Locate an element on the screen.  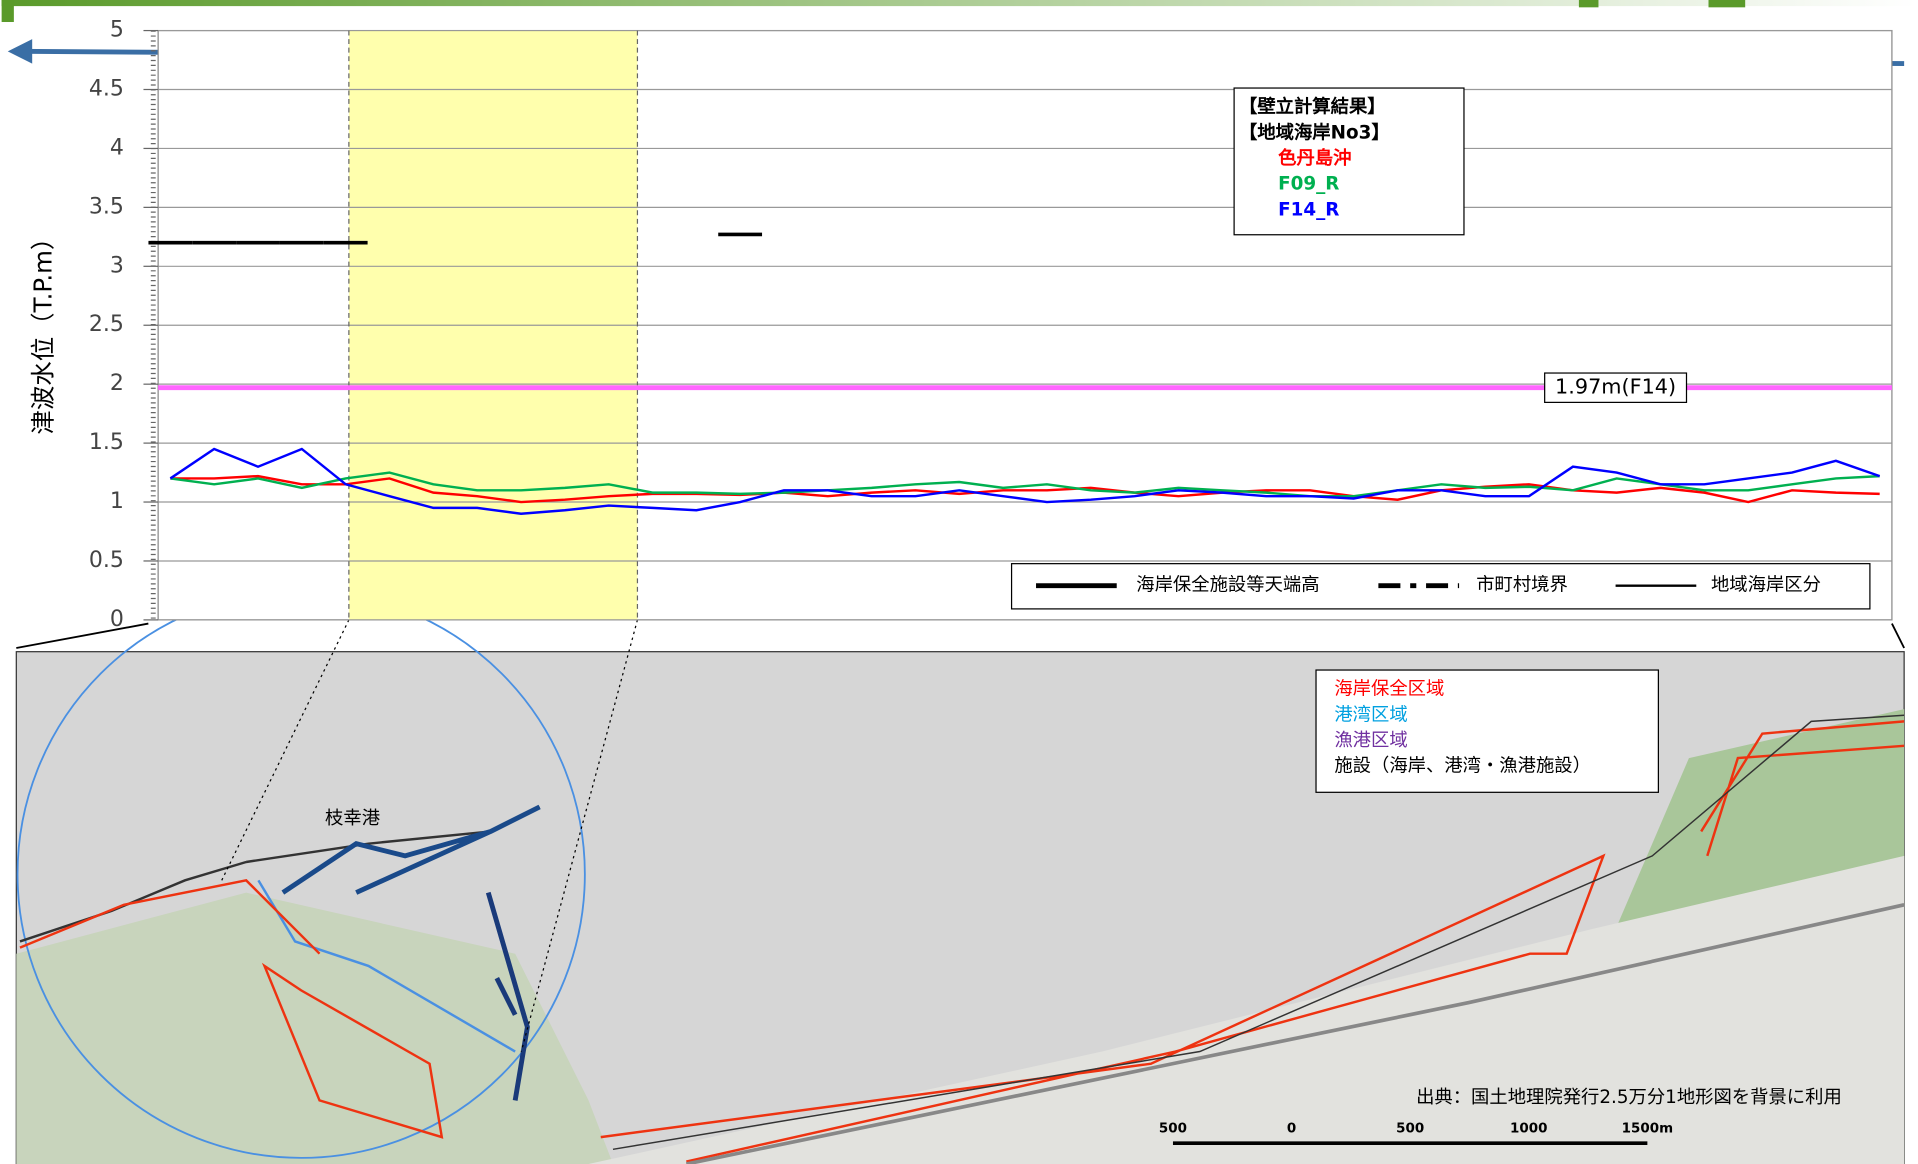
y-tick-label: 3 is located at coordinates (117, 265).